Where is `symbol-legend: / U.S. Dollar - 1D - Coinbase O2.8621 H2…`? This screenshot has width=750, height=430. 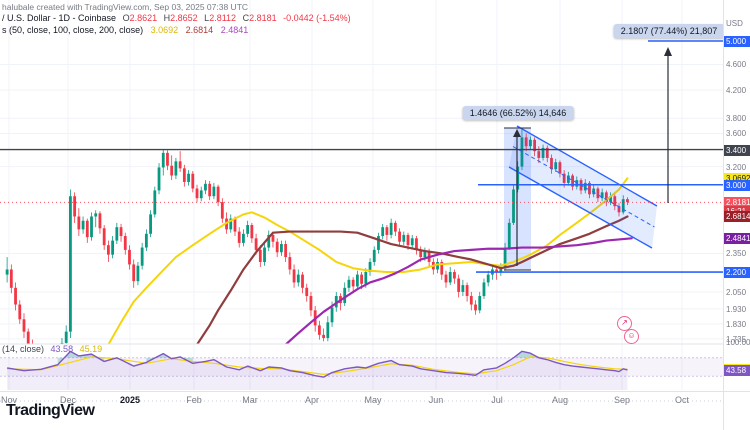
symbol-legend: / U.S. Dollar - 1D - Coinbase O2.8621 H2… is located at coordinates (176, 18).